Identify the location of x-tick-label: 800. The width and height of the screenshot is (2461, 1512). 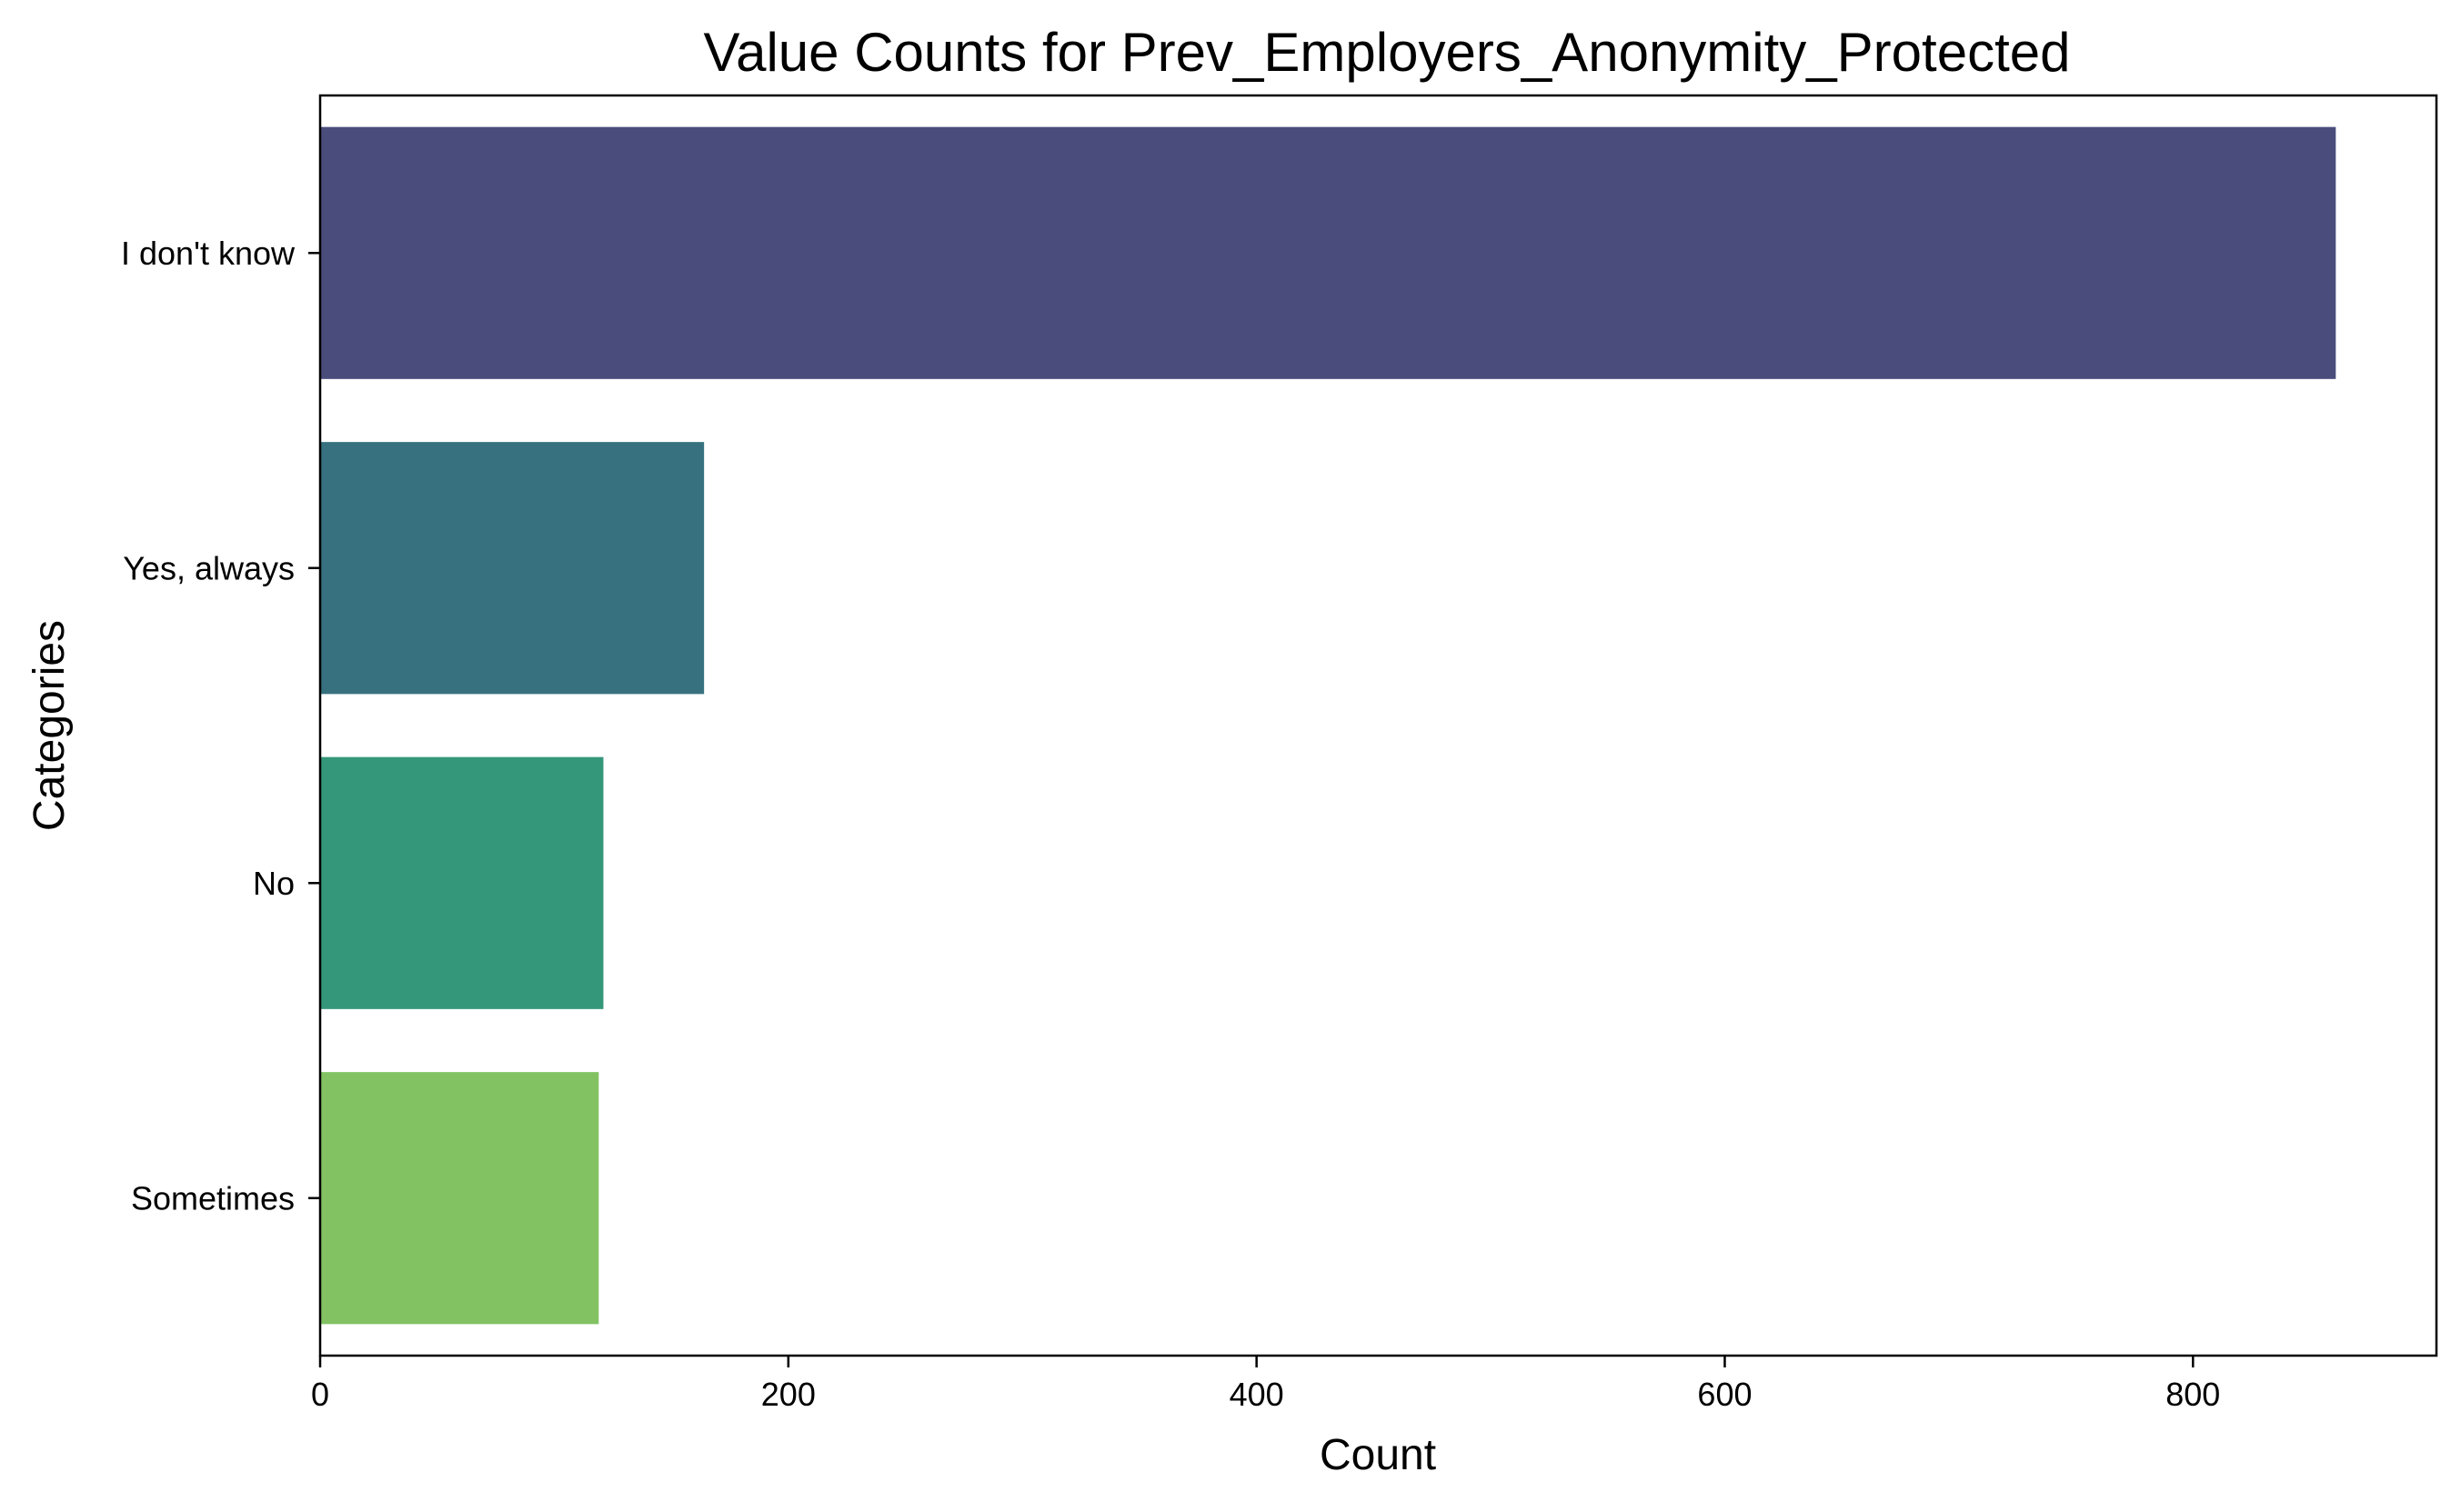
(2192, 1394).